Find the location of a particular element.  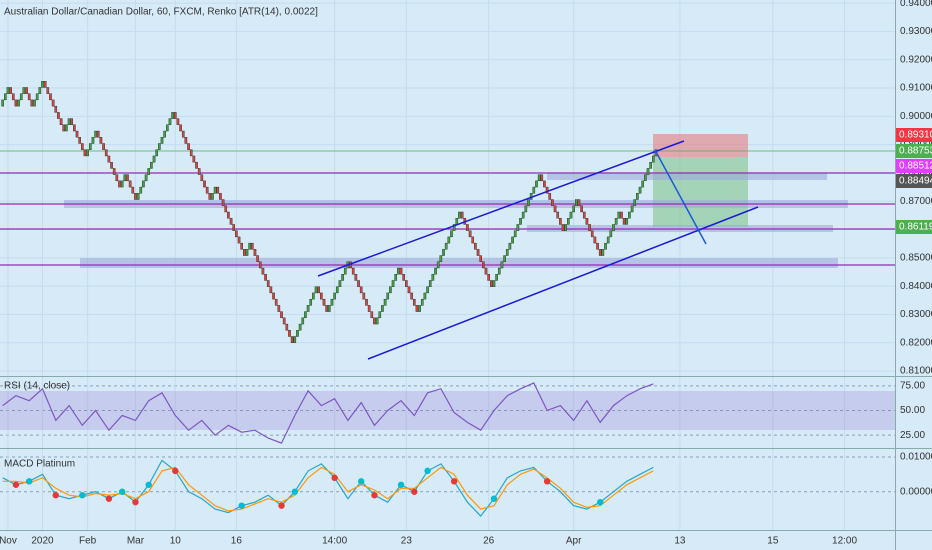

rsi-band is located at coordinates (447, 410).